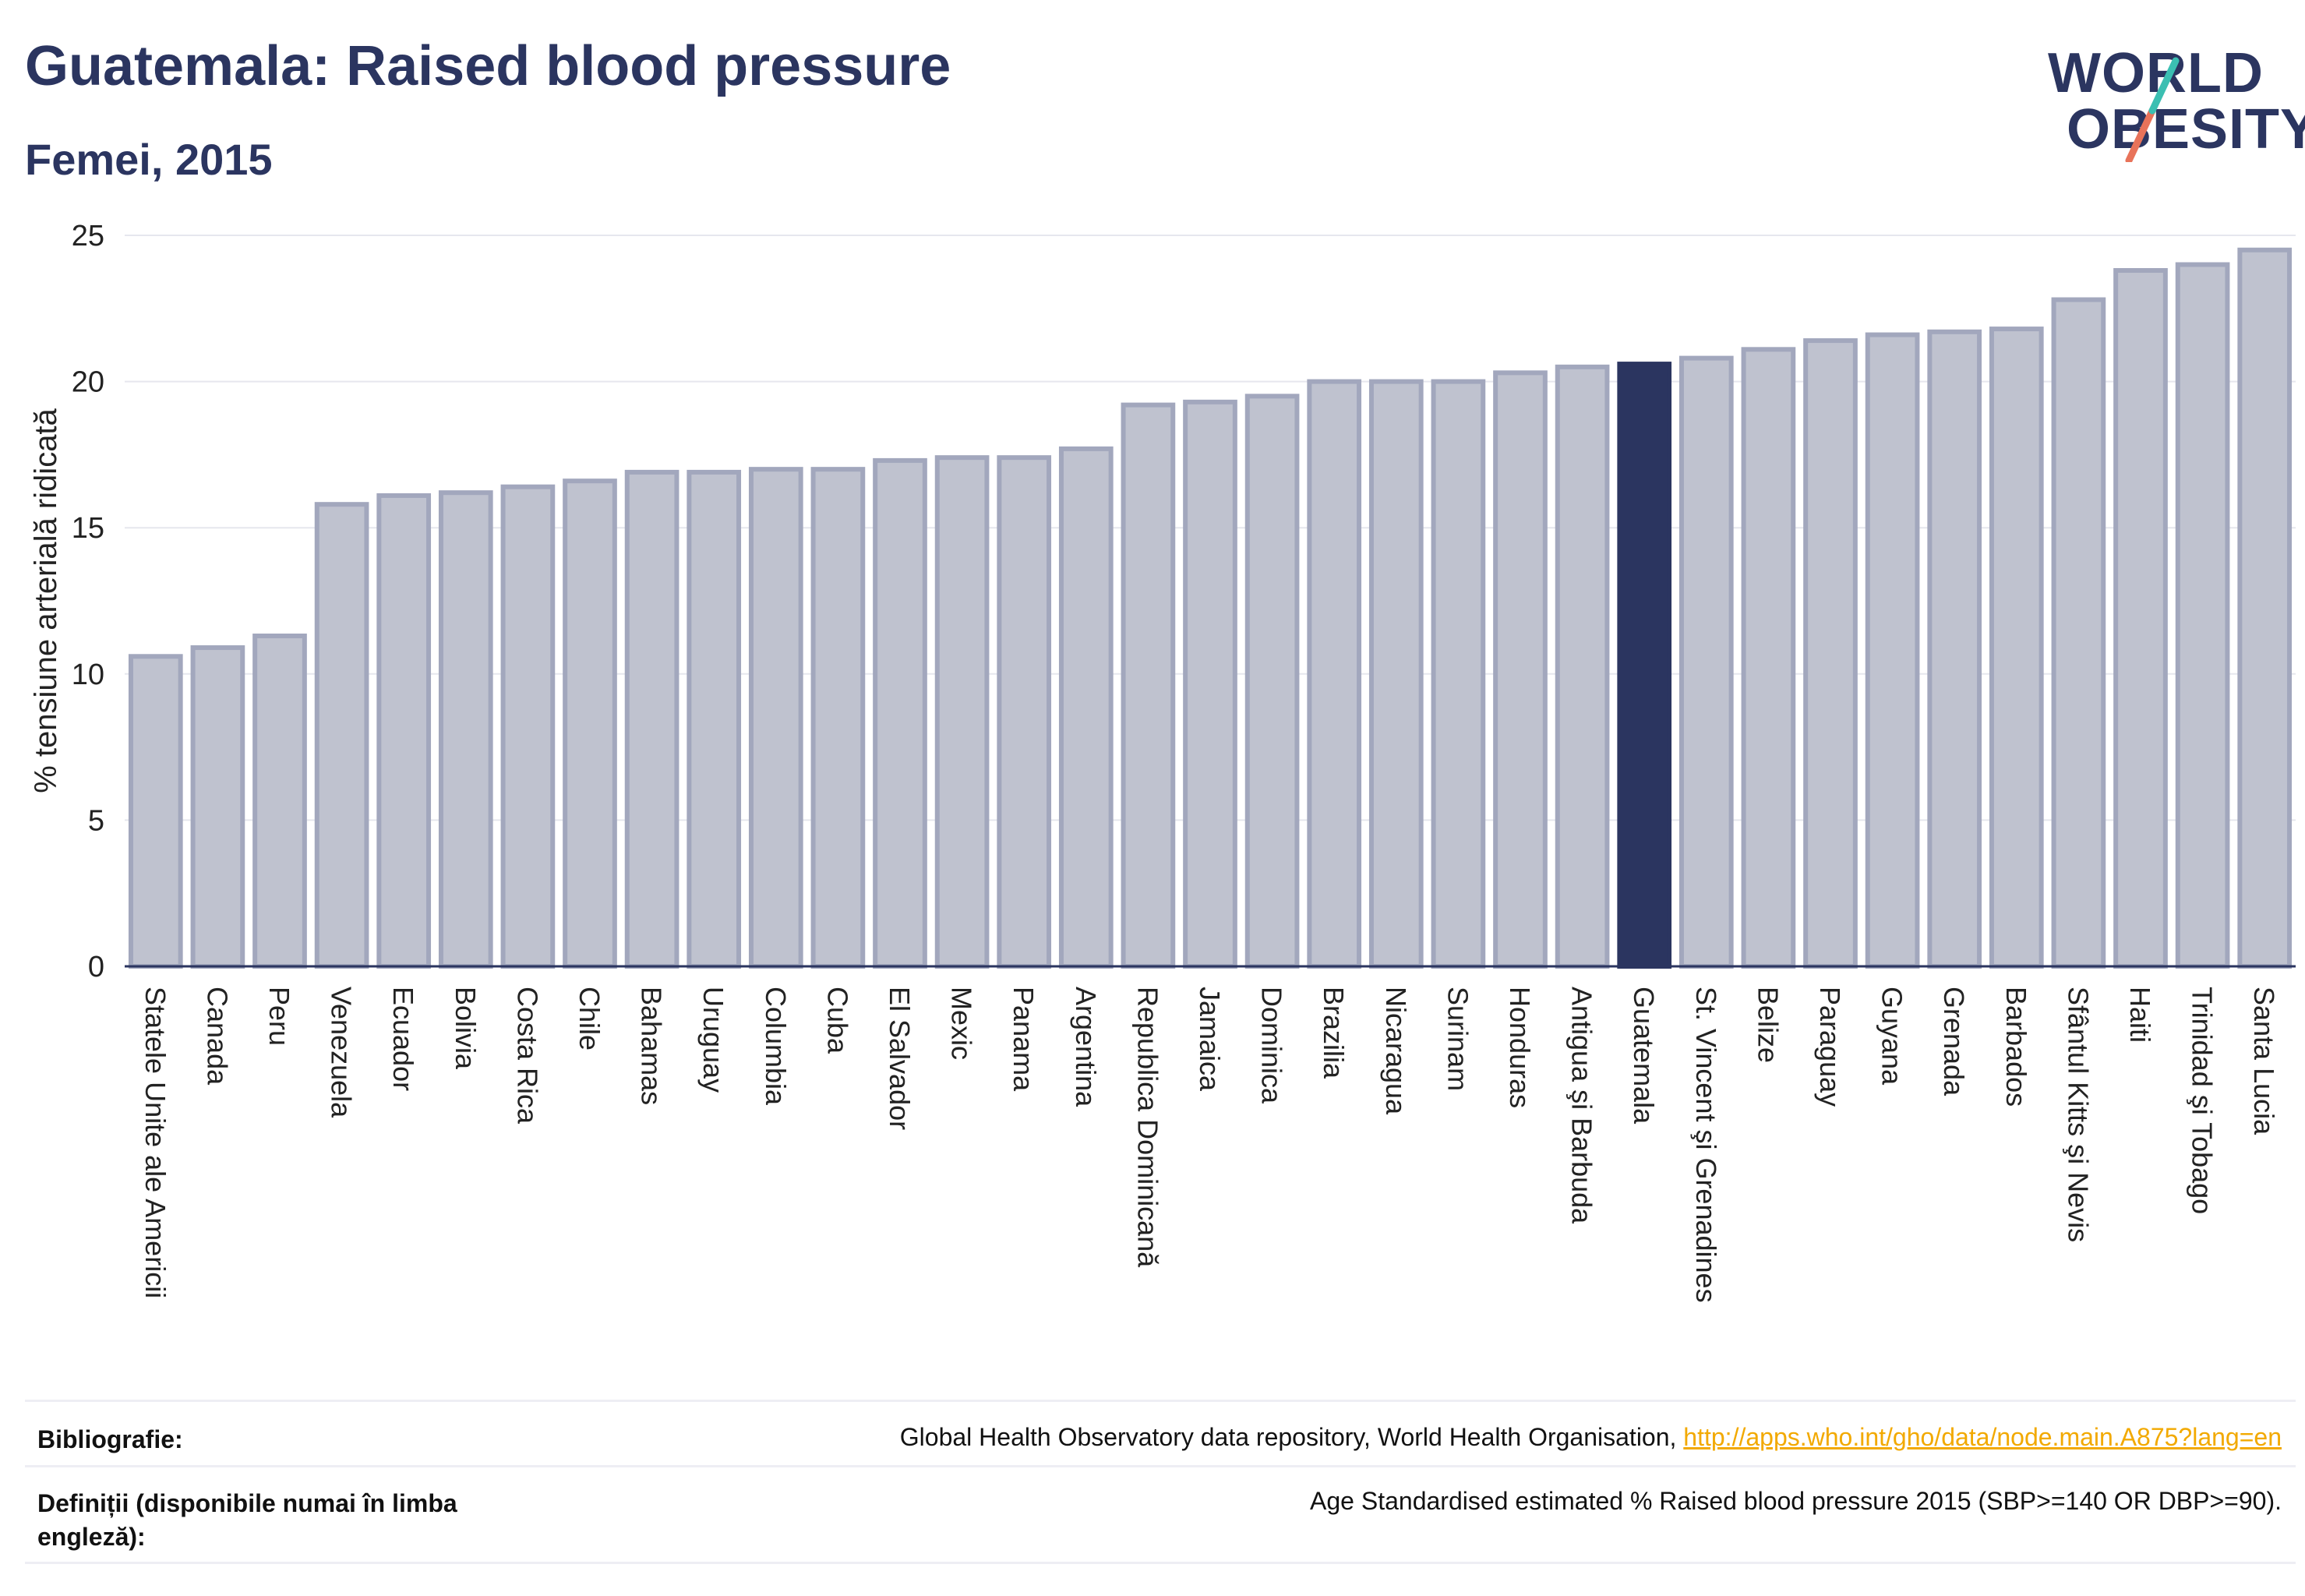  What do you see at coordinates (466, 1028) in the screenshot?
I see `x-tick-label: Bolivia` at bounding box center [466, 1028].